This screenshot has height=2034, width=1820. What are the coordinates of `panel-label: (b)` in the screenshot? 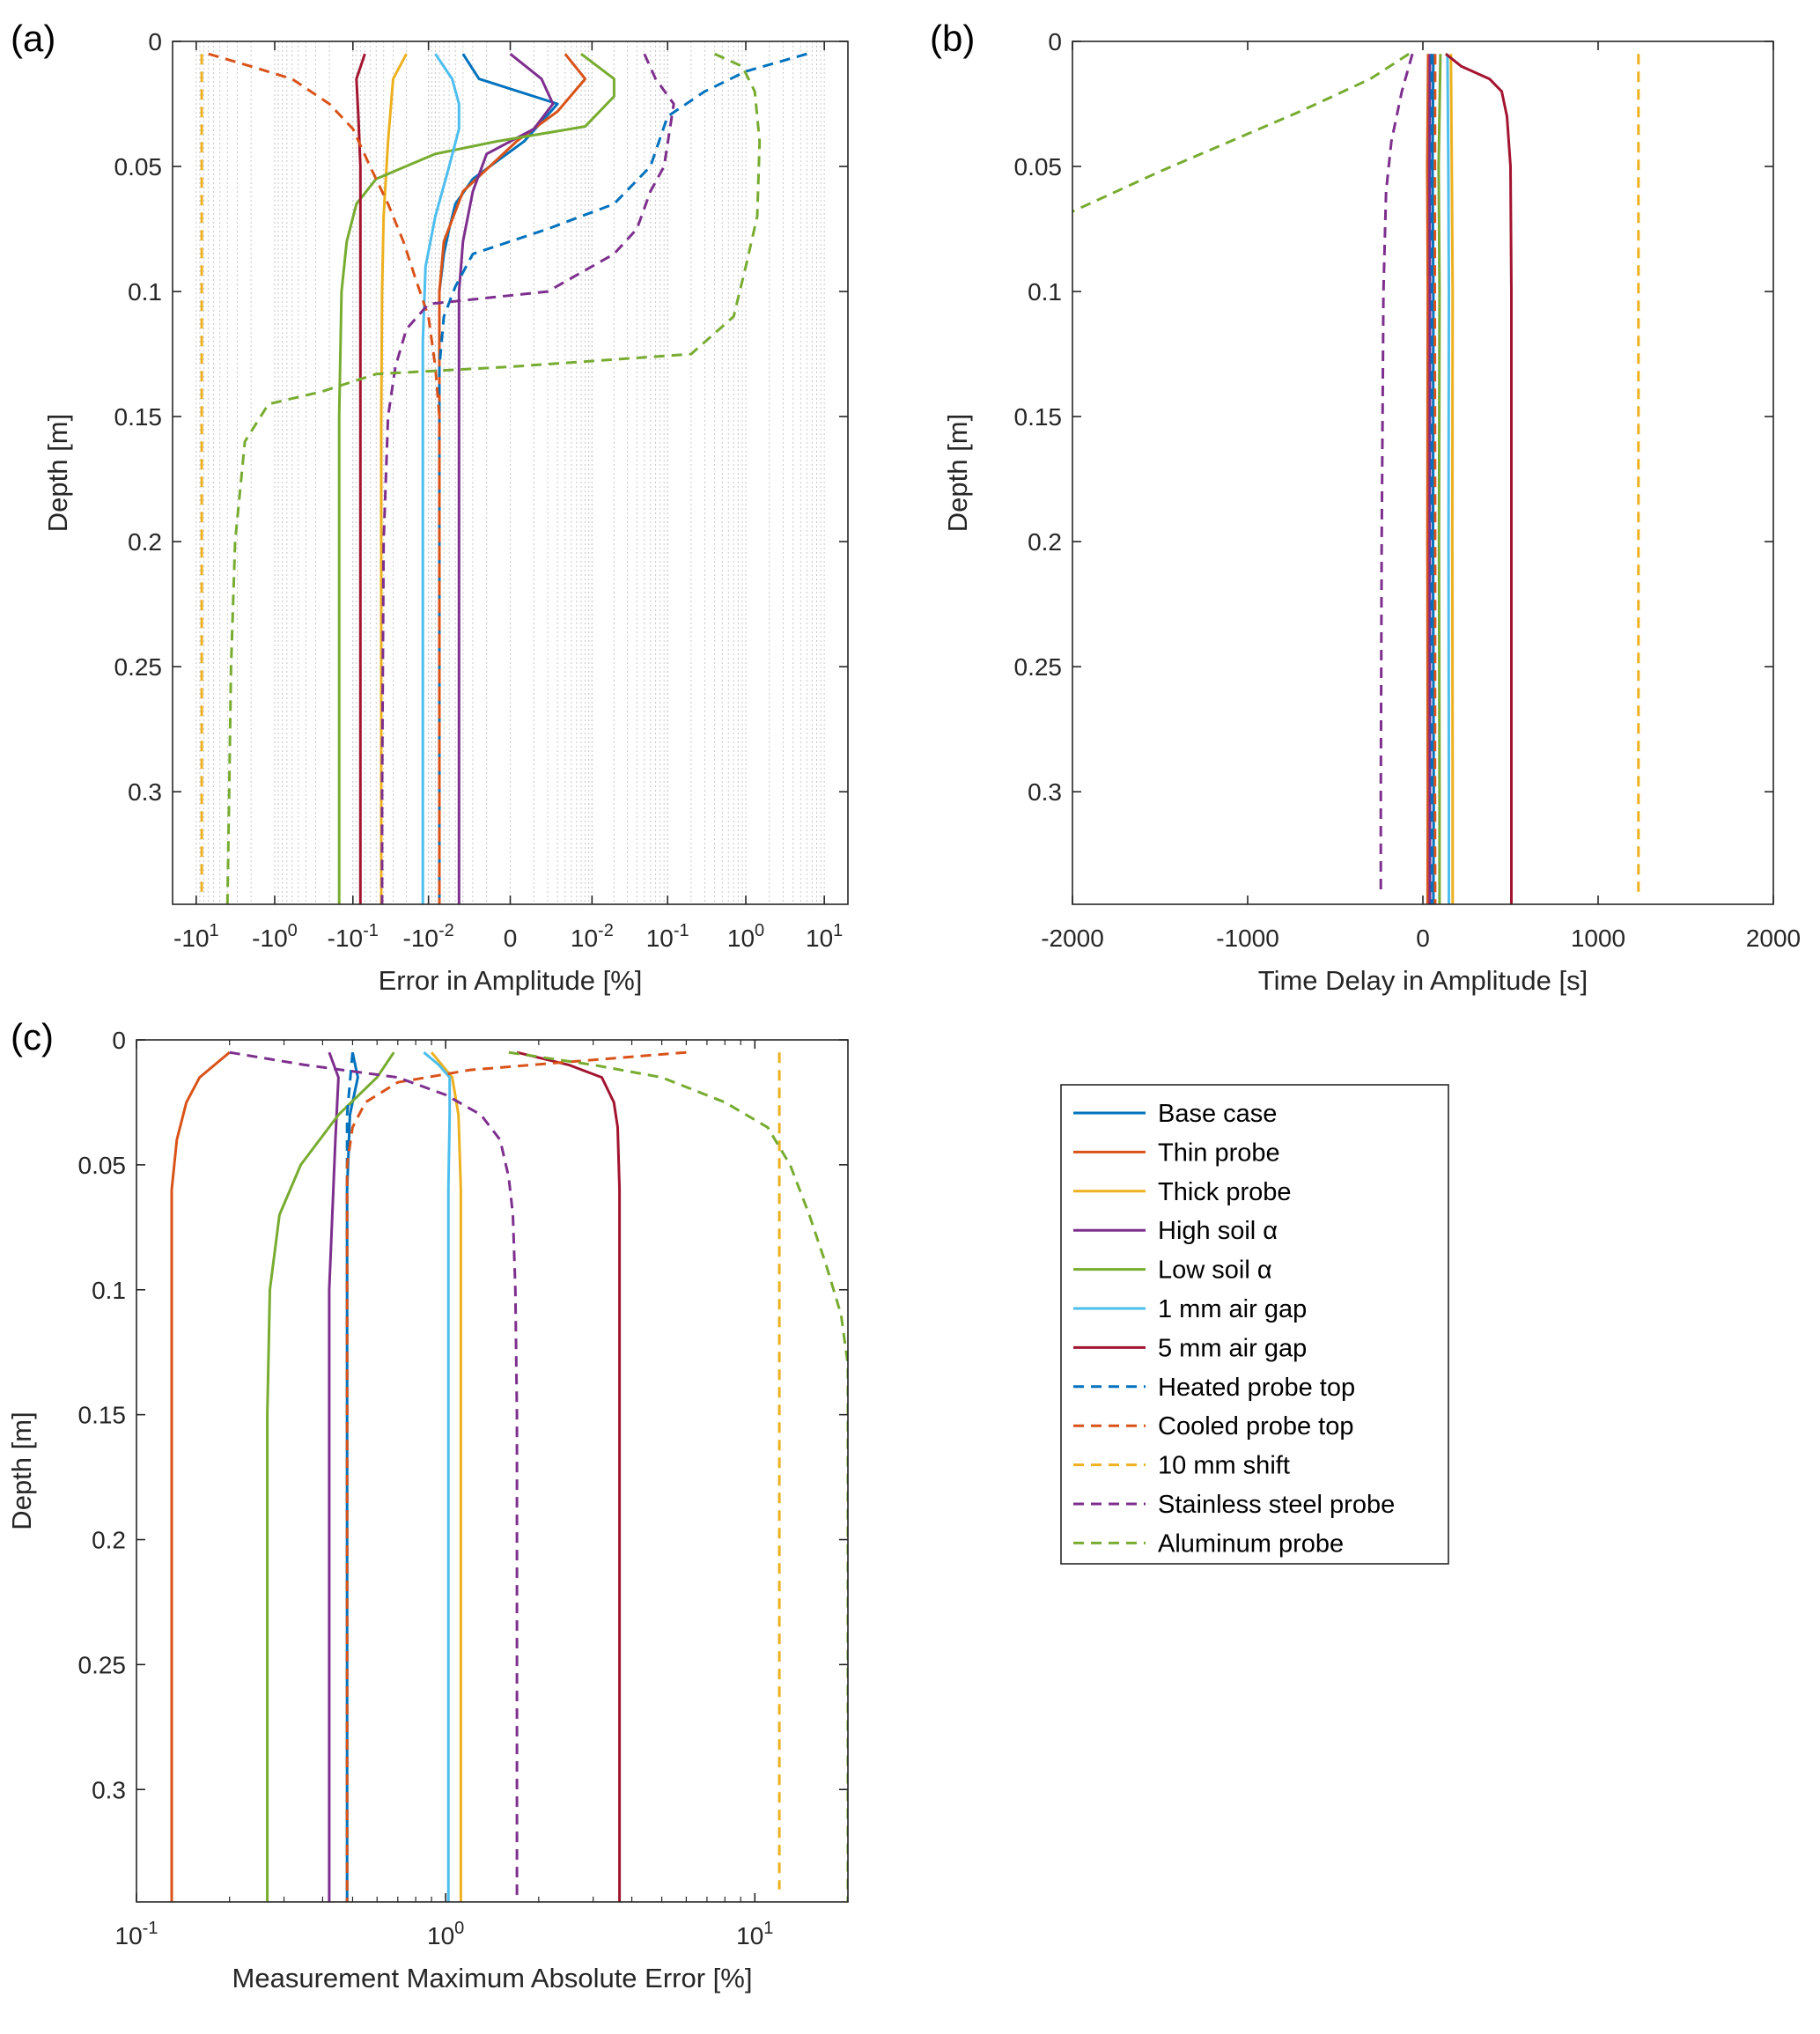 It's located at (952, 38).